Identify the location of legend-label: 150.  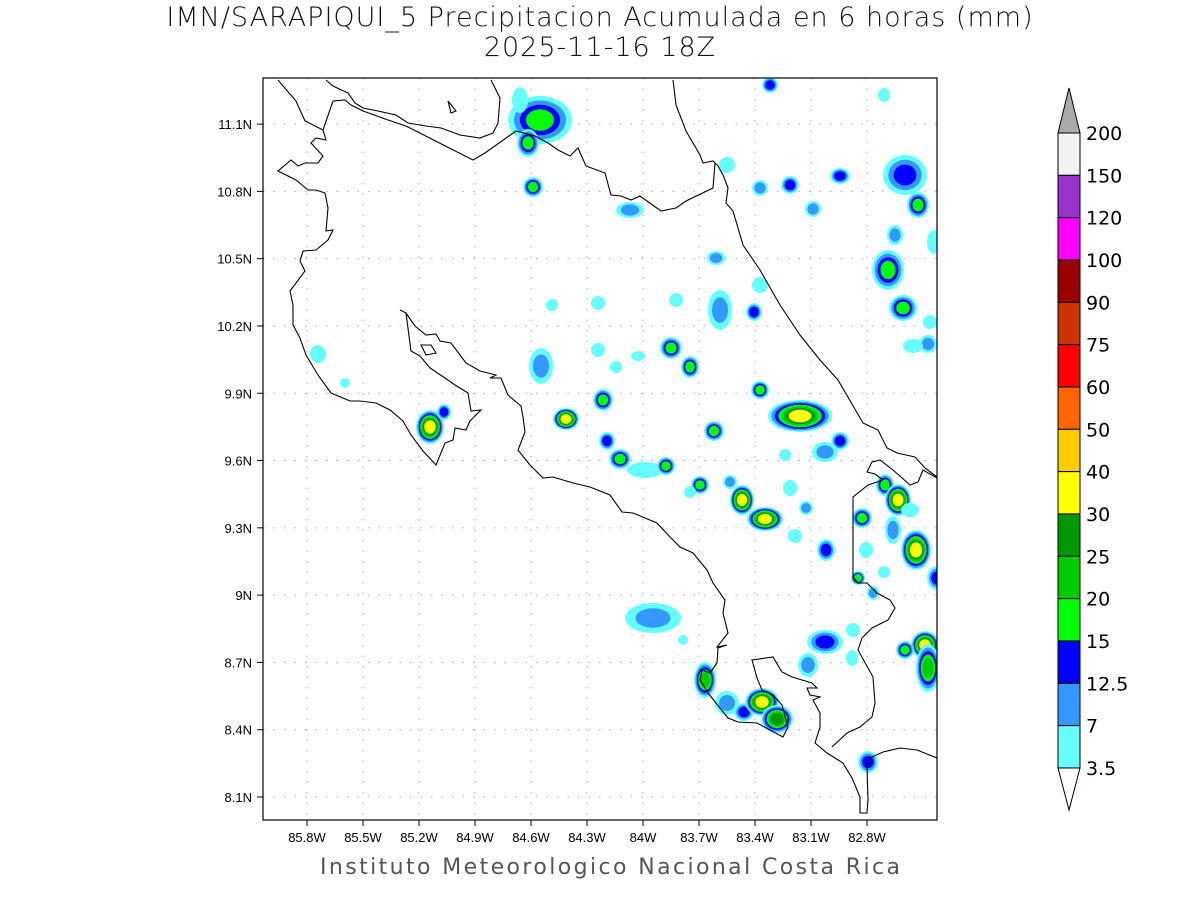
(1104, 176).